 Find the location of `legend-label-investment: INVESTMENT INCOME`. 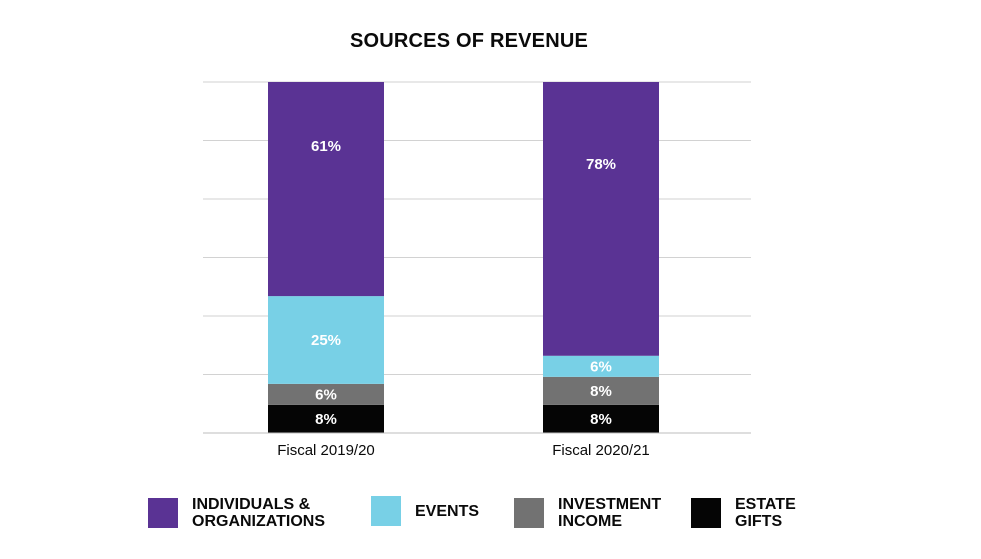

legend-label-investment: INVESTMENT INCOME is located at coordinates (610, 513).